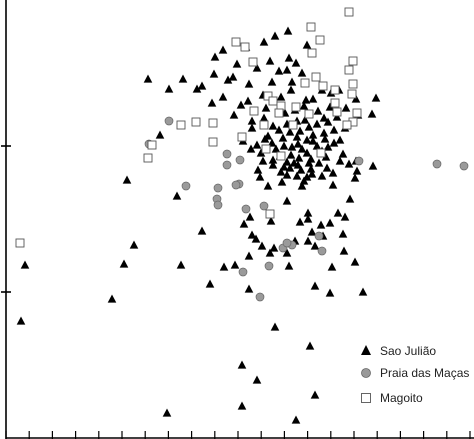 This screenshot has width=474, height=439. What do you see at coordinates (424, 373) in the screenshot?
I see `legend-label: Praia das Maças` at bounding box center [424, 373].